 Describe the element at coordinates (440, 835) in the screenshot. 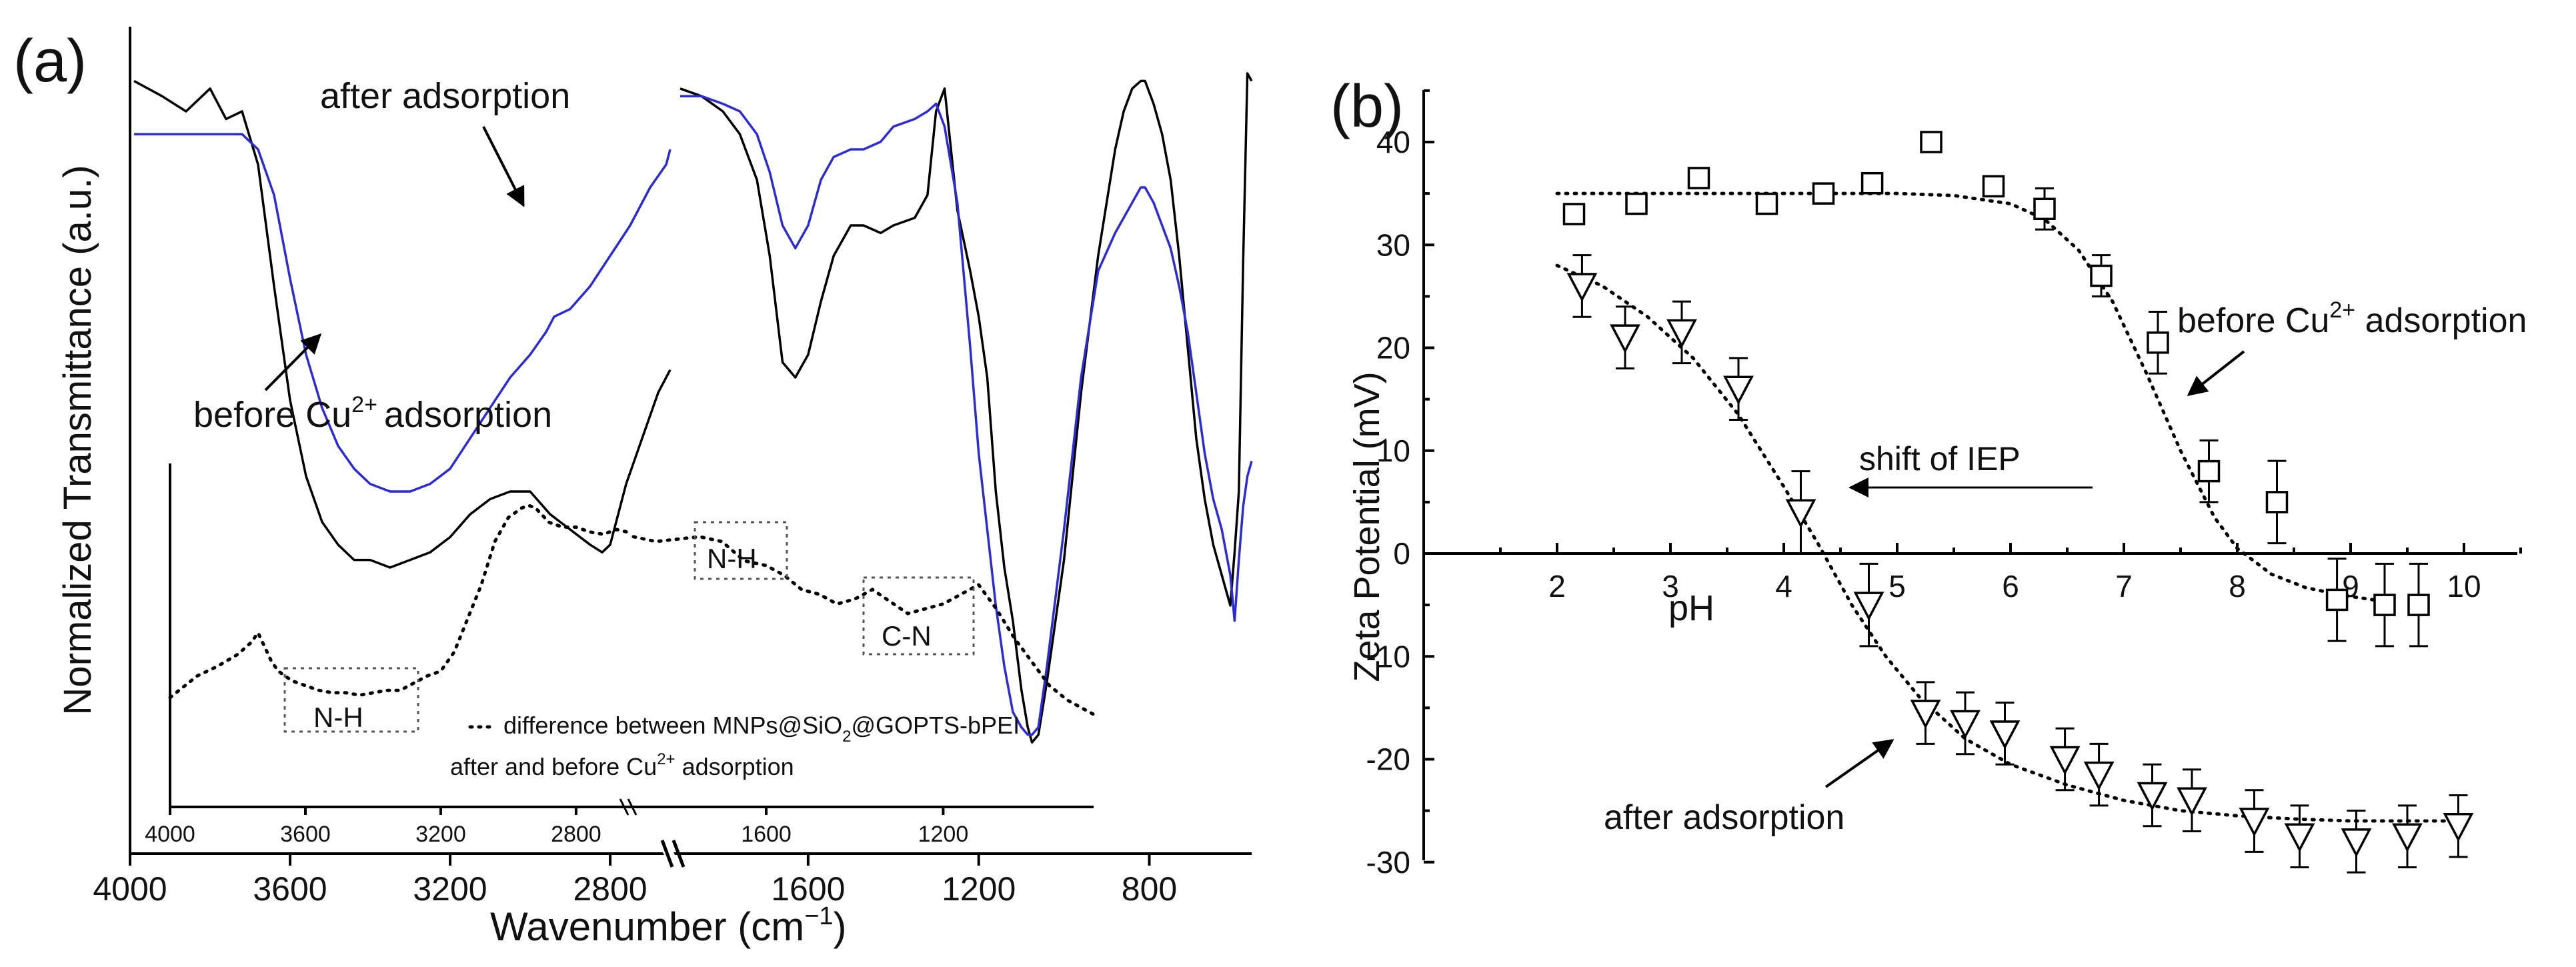

I see `inset-x-tick-label: 3200` at that location.